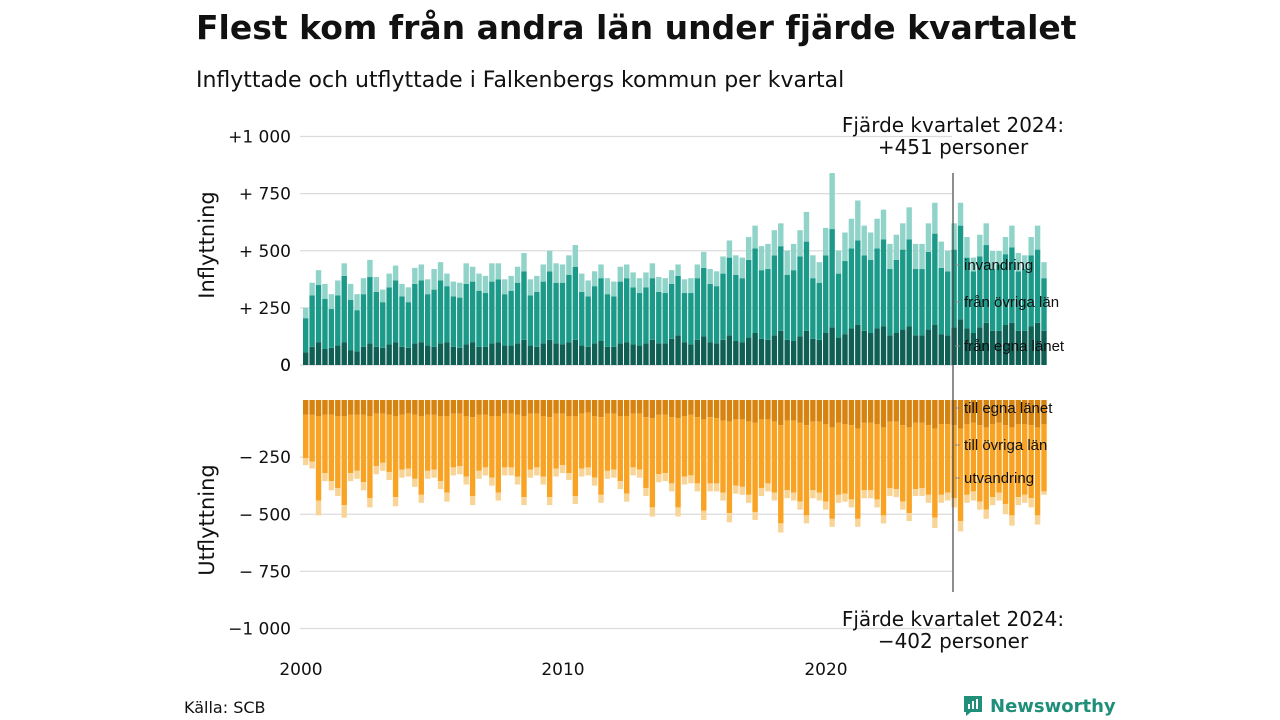 The image size is (1280, 720). What do you see at coordinates (1039, 706) in the screenshot?
I see `newsworthy-logo: Newsworthy` at bounding box center [1039, 706].